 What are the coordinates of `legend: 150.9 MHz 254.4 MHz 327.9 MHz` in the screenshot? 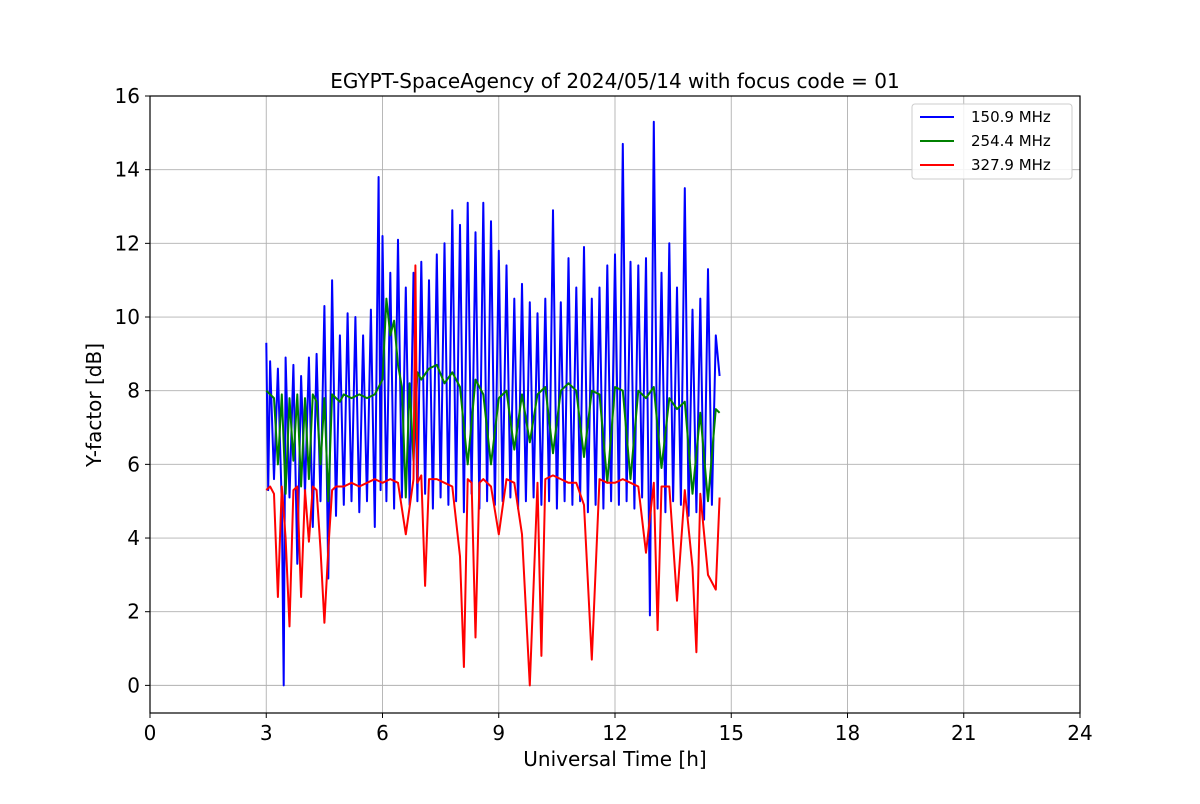 It's located at (992, 141).